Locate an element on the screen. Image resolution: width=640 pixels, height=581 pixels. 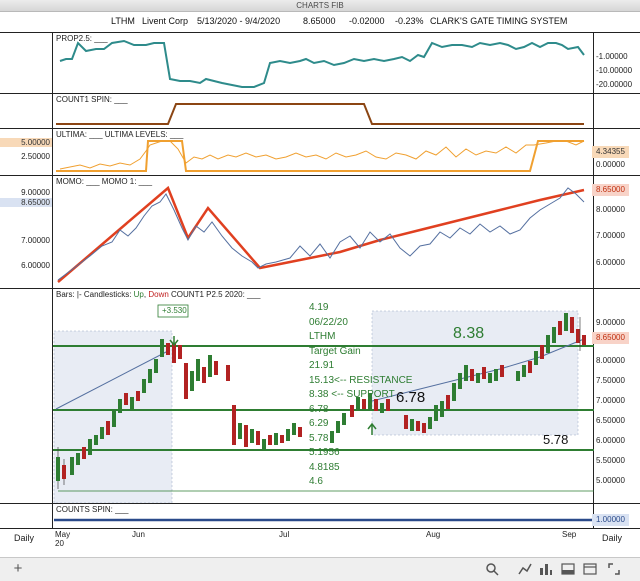
count1-label: COUNT1 SPIN: ___ is located at coordinates (92, 99).